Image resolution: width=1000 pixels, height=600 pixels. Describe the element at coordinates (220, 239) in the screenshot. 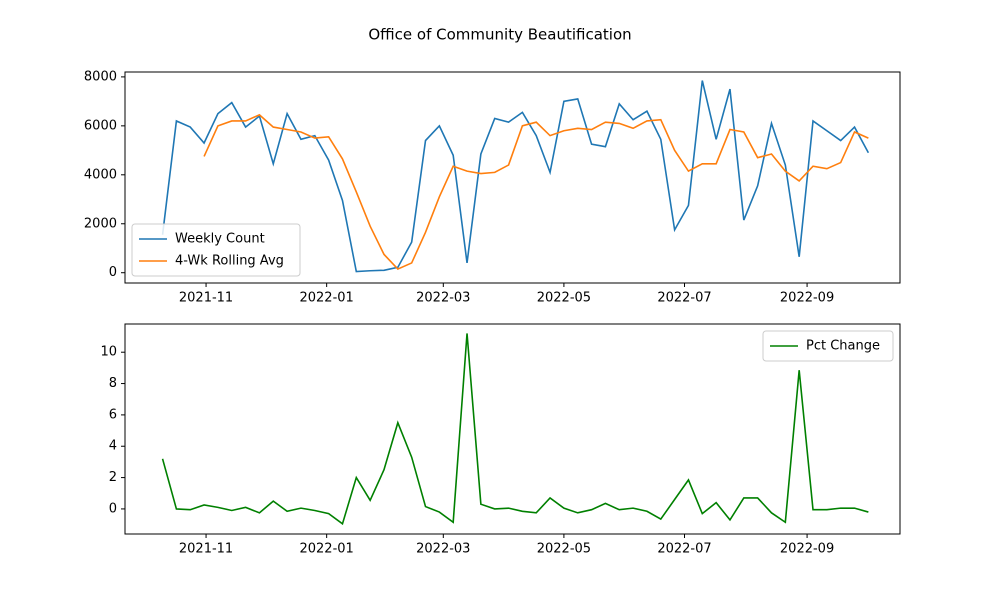

I see `legend-label: Weekly Count` at that location.